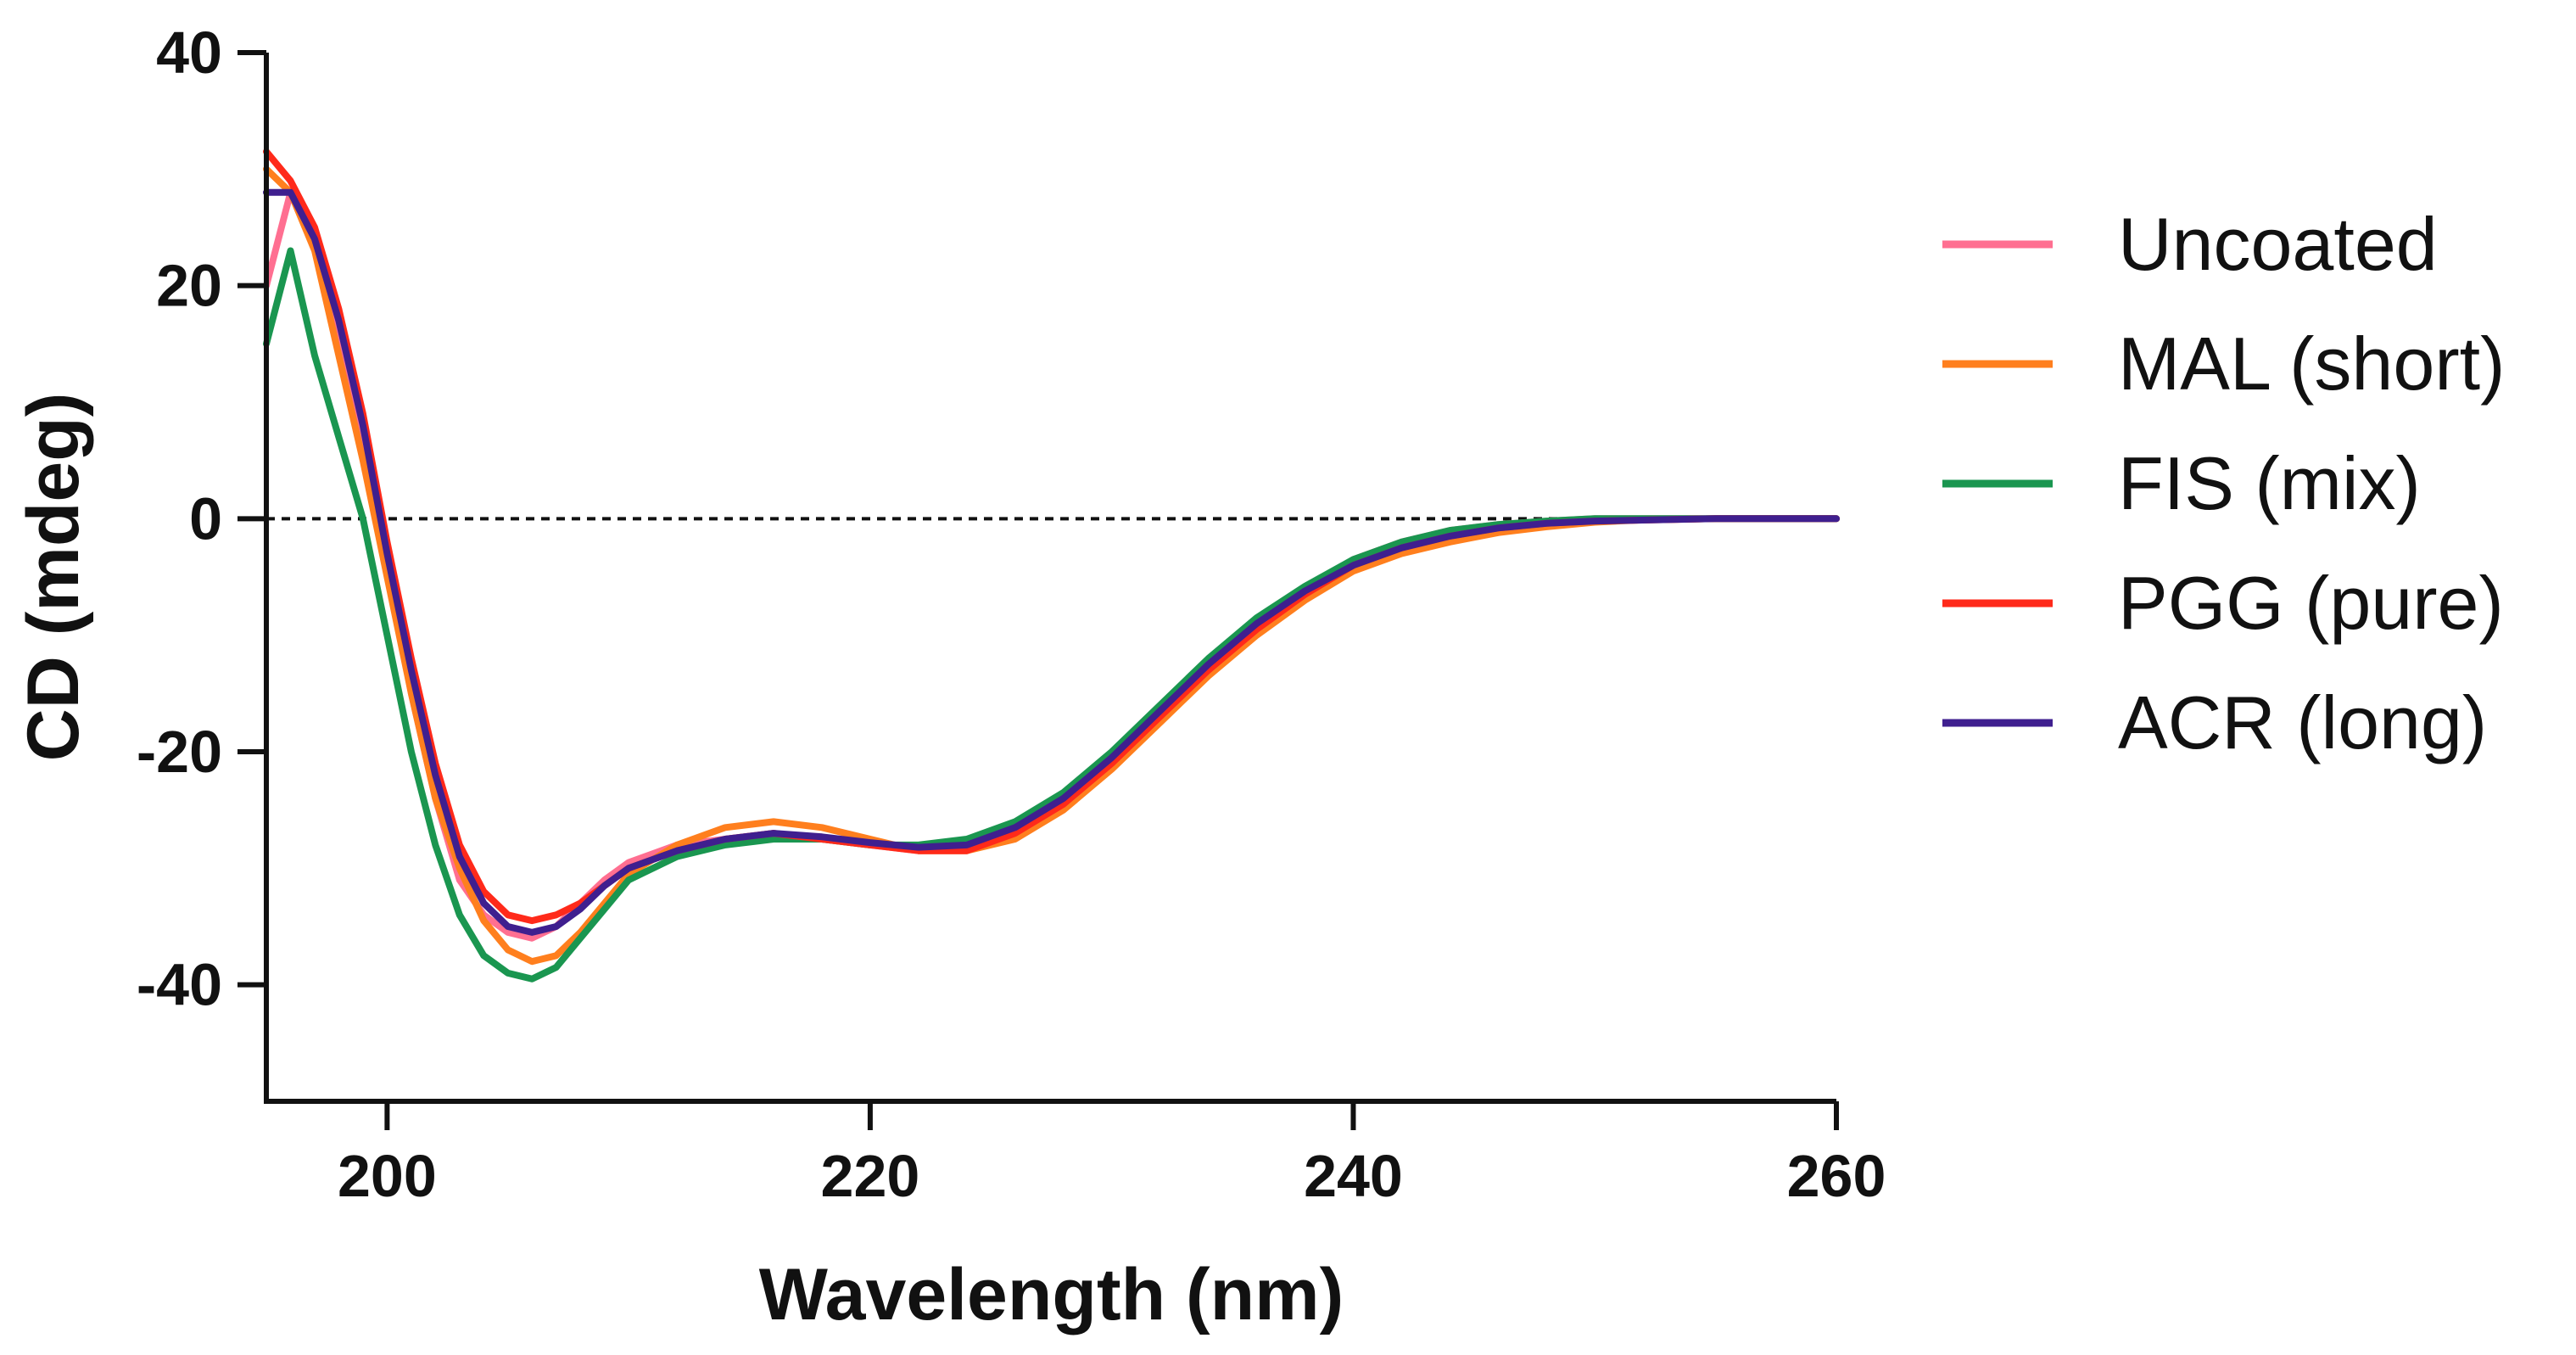  I want to click on y-tick-label: 0, so click(205, 518).